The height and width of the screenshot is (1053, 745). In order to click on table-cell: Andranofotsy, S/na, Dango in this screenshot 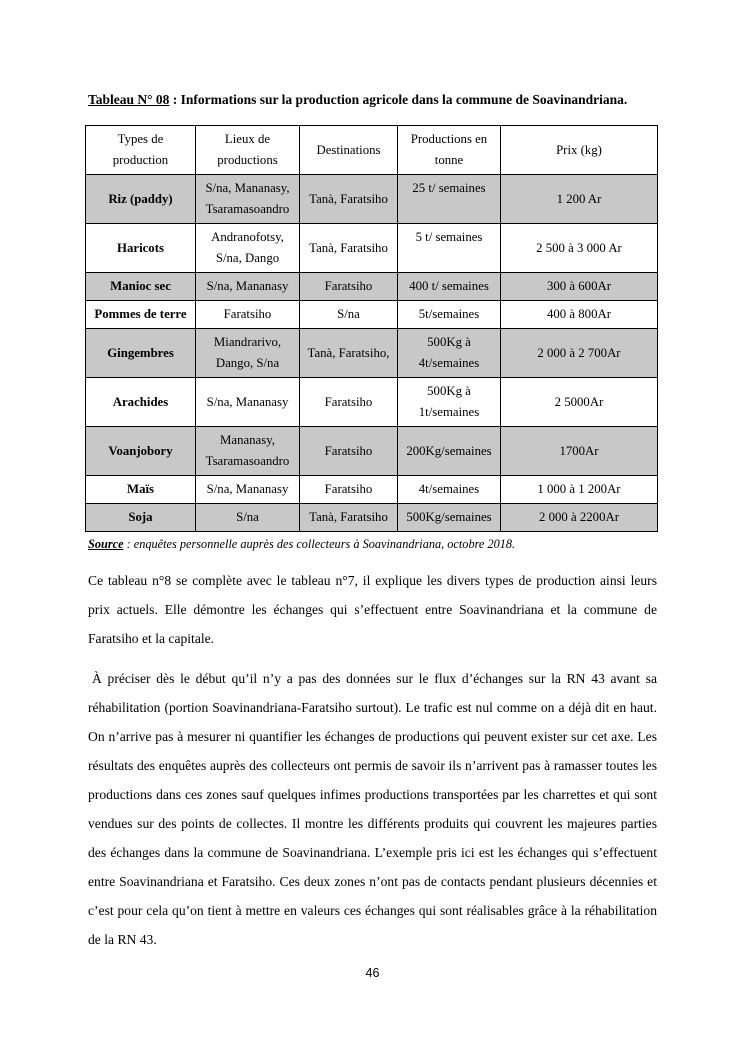, I will do `click(247, 248)`.